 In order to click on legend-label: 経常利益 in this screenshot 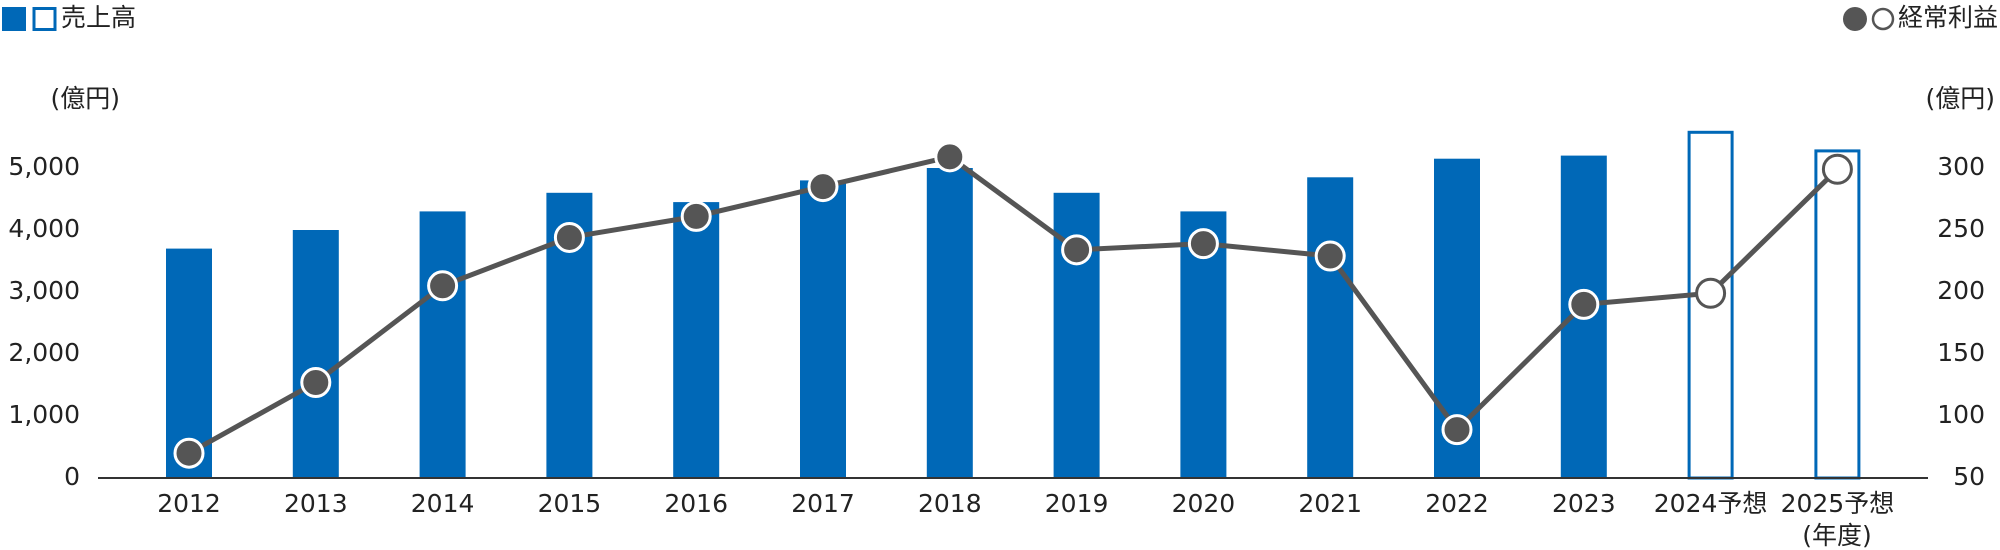, I will do `click(1948, 17)`.